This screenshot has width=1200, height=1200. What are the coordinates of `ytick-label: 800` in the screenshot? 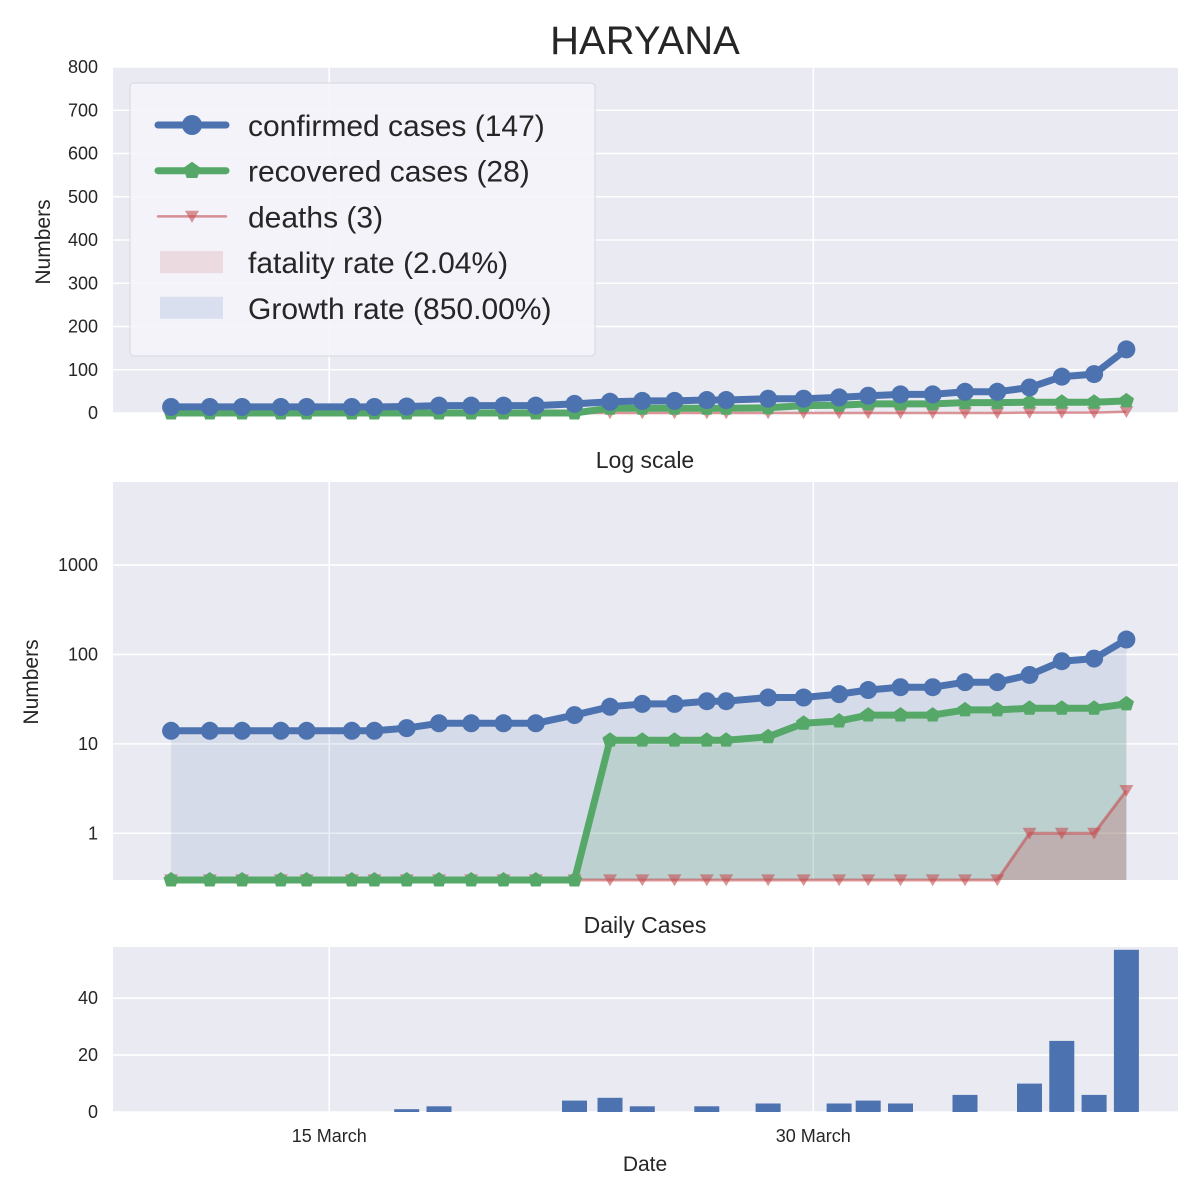 It's located at (83, 67).